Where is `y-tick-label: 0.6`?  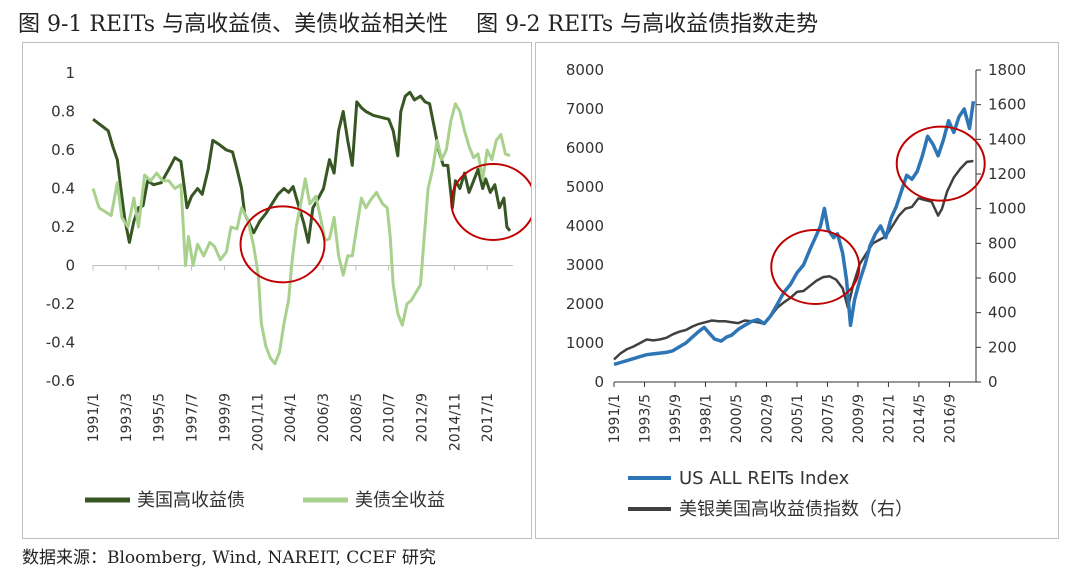
y-tick-label: 0.6 is located at coordinates (63, 150).